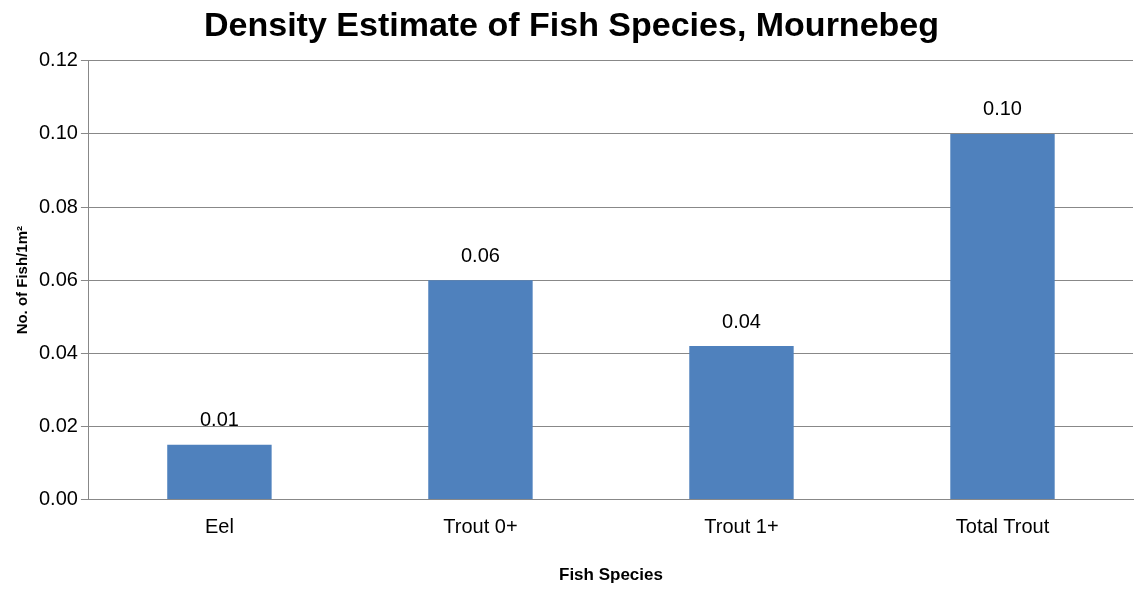 The height and width of the screenshot is (594, 1137). I want to click on y-tick-label: 0.12, so click(58, 59).